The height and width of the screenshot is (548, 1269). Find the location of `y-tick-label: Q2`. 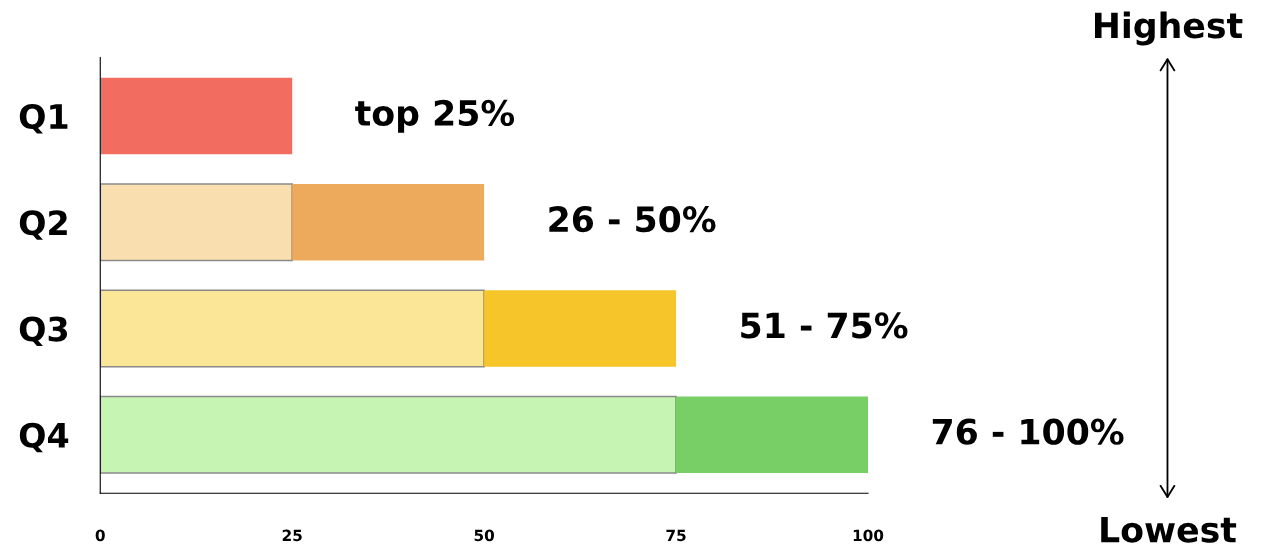

y-tick-label: Q2 is located at coordinates (43, 225).